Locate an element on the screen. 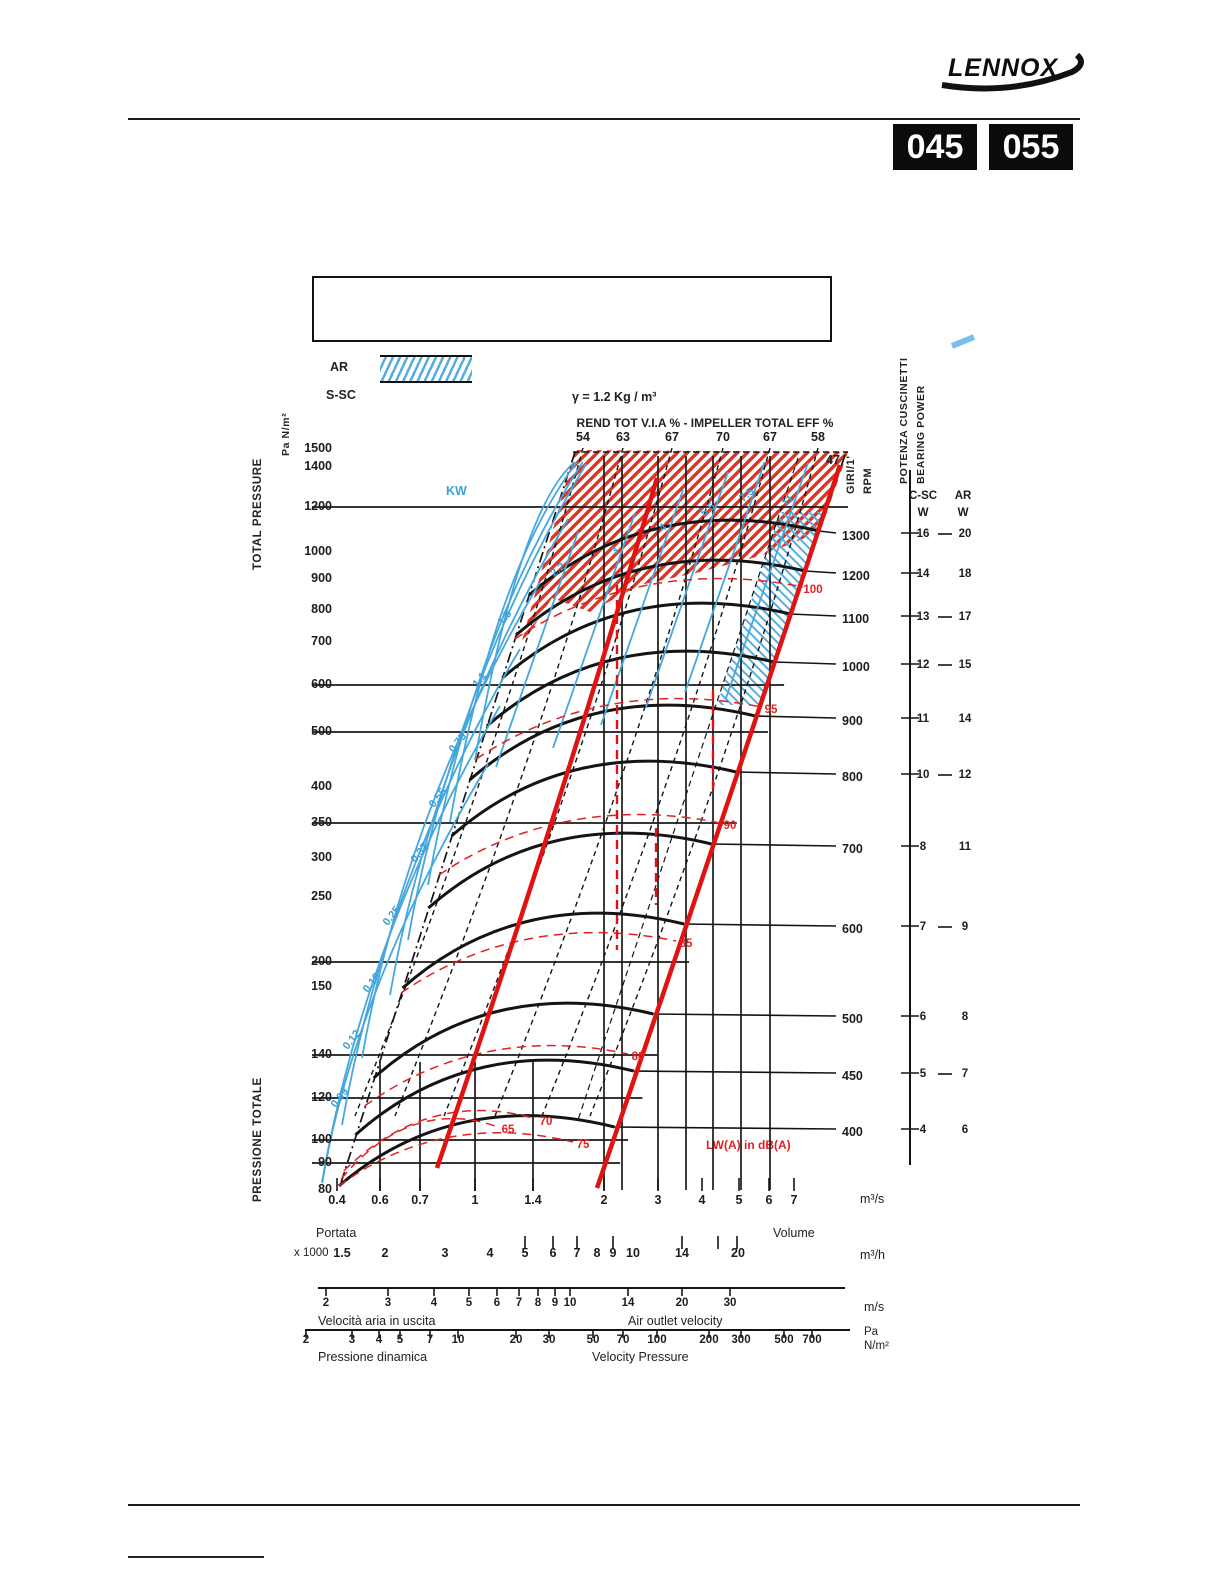 The image size is (1224, 1584). m3h-tick-1.5: 1.5 is located at coordinates (342, 1253).